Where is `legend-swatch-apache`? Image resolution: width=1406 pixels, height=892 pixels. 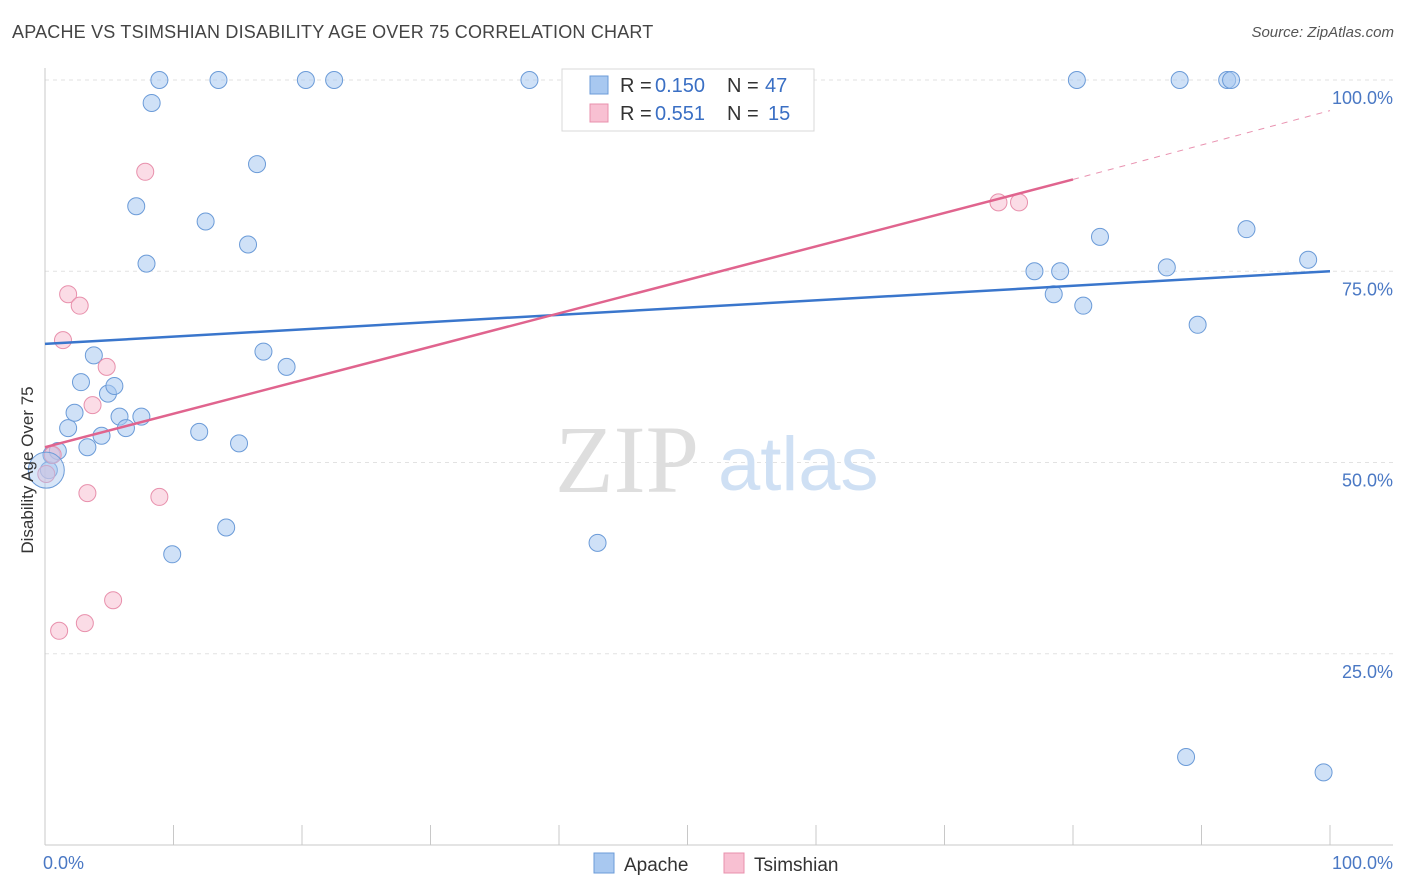 legend-swatch-apache is located at coordinates (599, 85).